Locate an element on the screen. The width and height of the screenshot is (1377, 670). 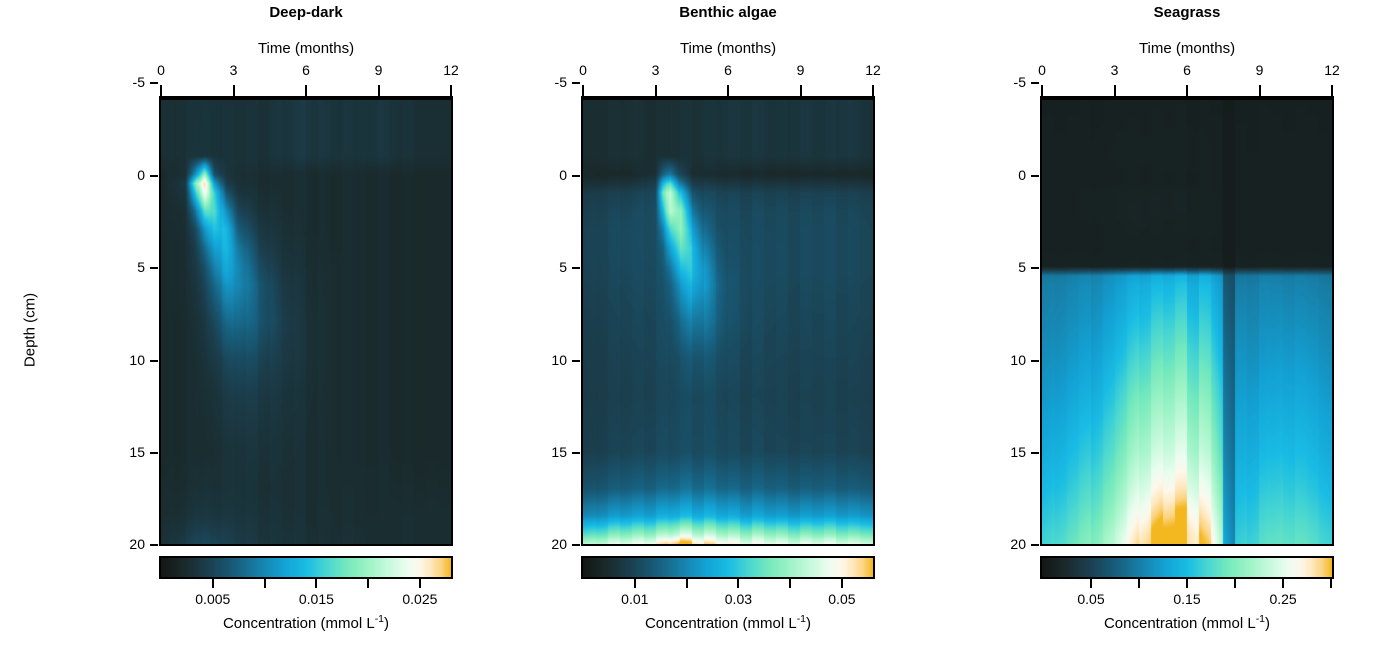
colorbar-tick-label: 0.25 is located at coordinates (1283, 599).